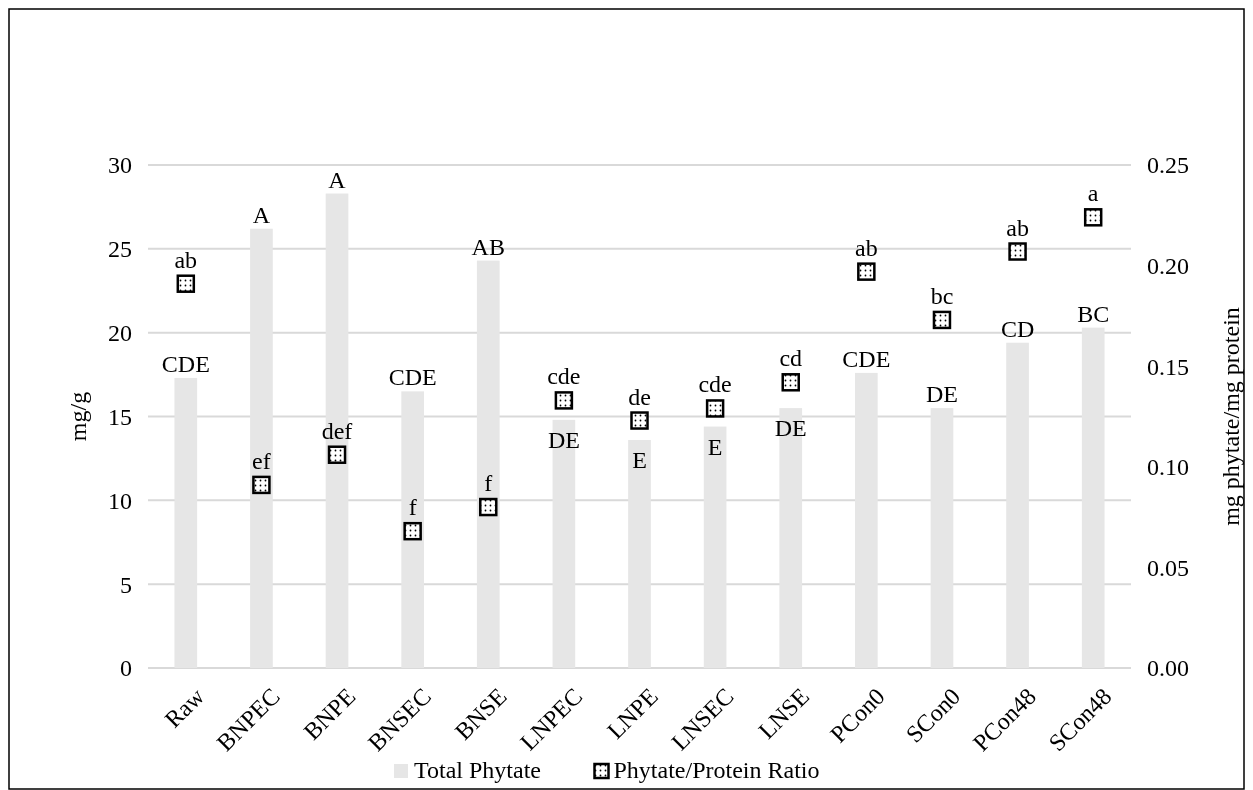 This screenshot has width=1253, height=790. I want to click on y2-tick-label: 0.00, so click(1168, 668).